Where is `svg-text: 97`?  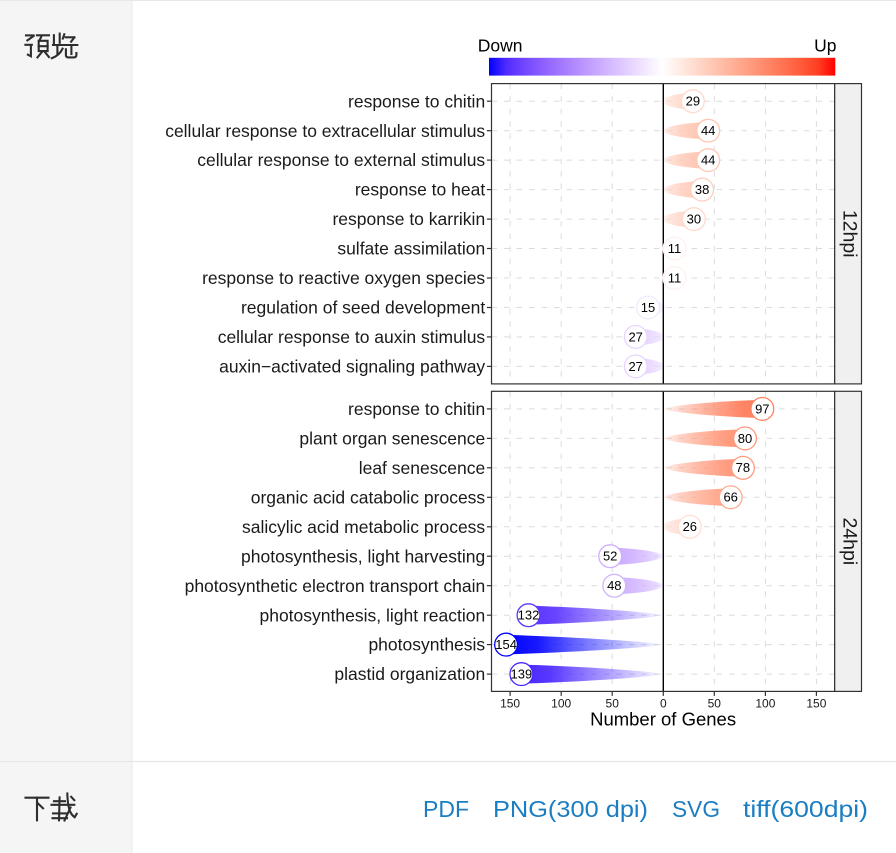 svg-text: 97 is located at coordinates (762, 408).